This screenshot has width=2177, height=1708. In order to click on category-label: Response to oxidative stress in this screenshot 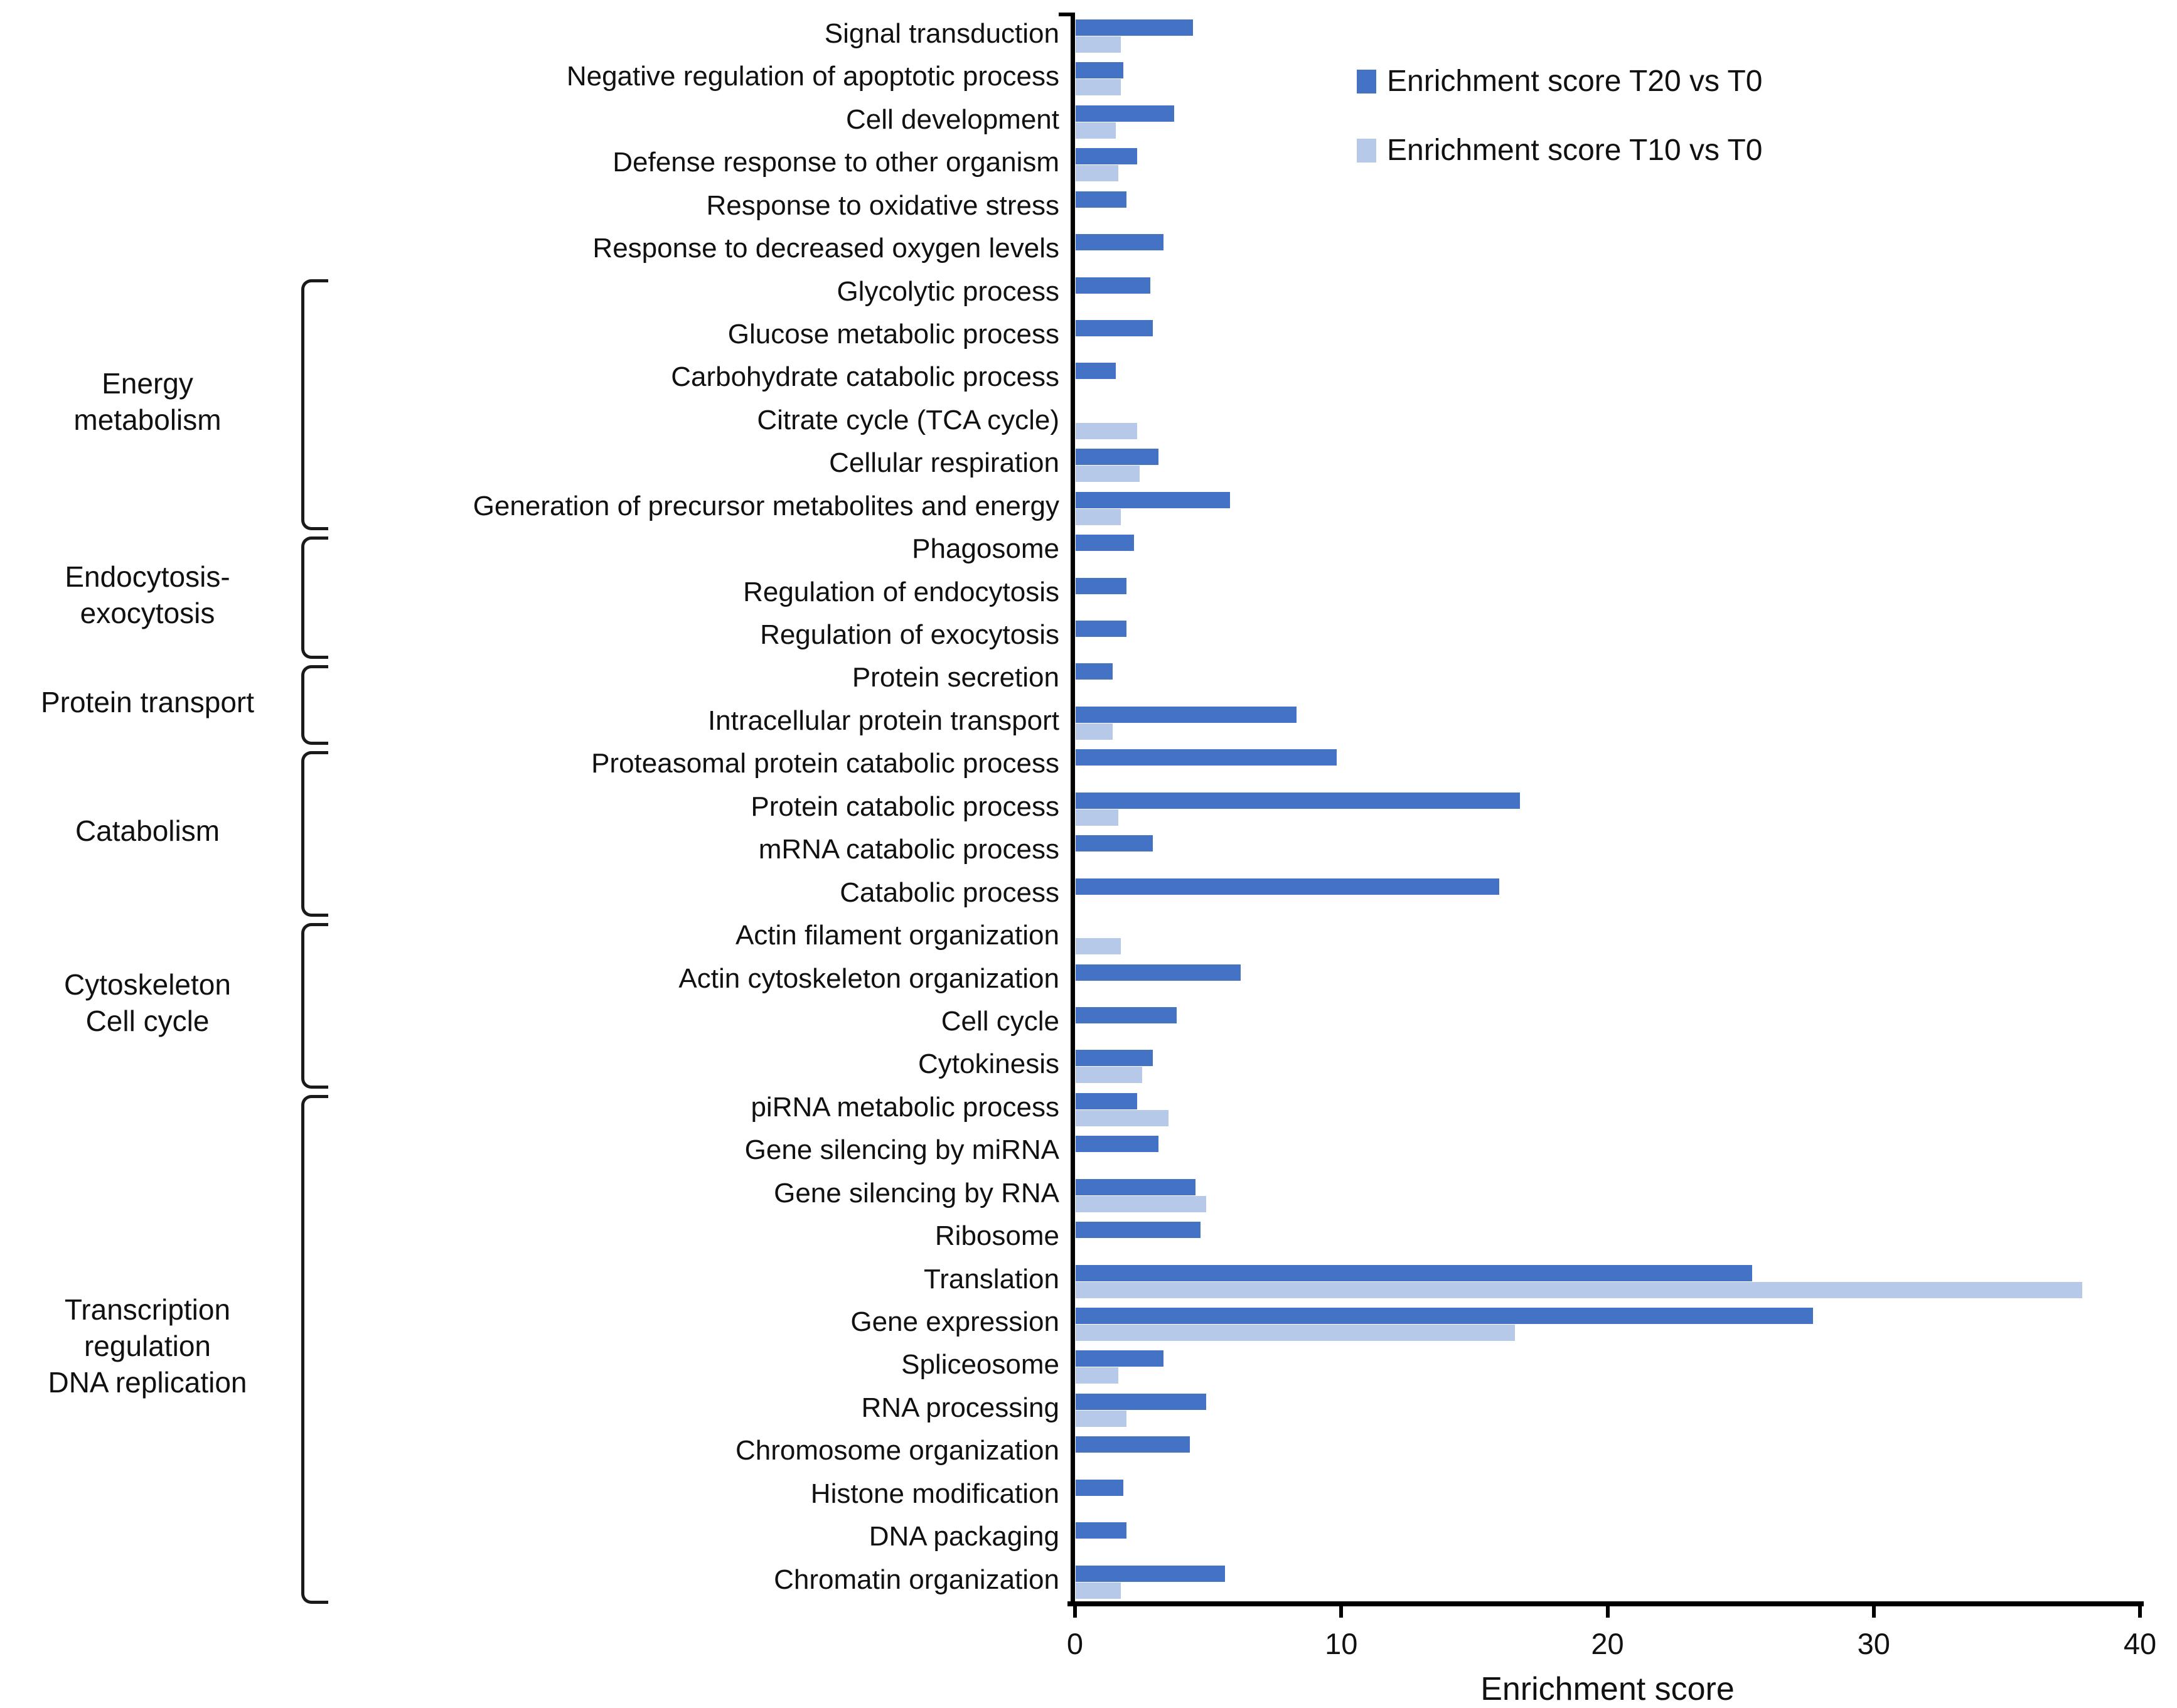, I will do `click(883, 205)`.